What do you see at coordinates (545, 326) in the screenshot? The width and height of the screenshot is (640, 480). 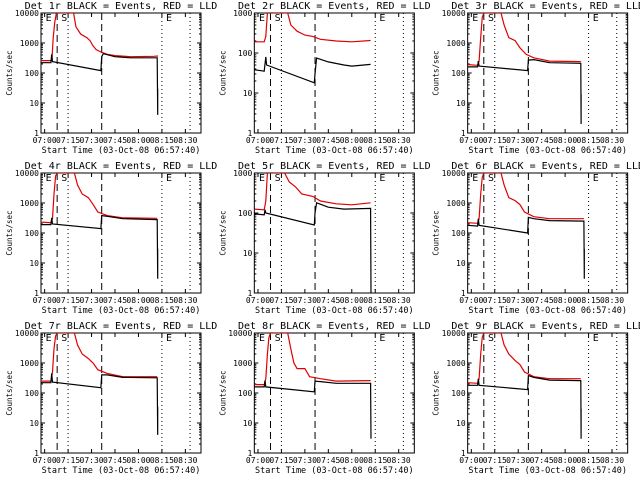 I see `panel-title: Det 9r BLACK = Events, RED = LLD` at bounding box center [545, 326].